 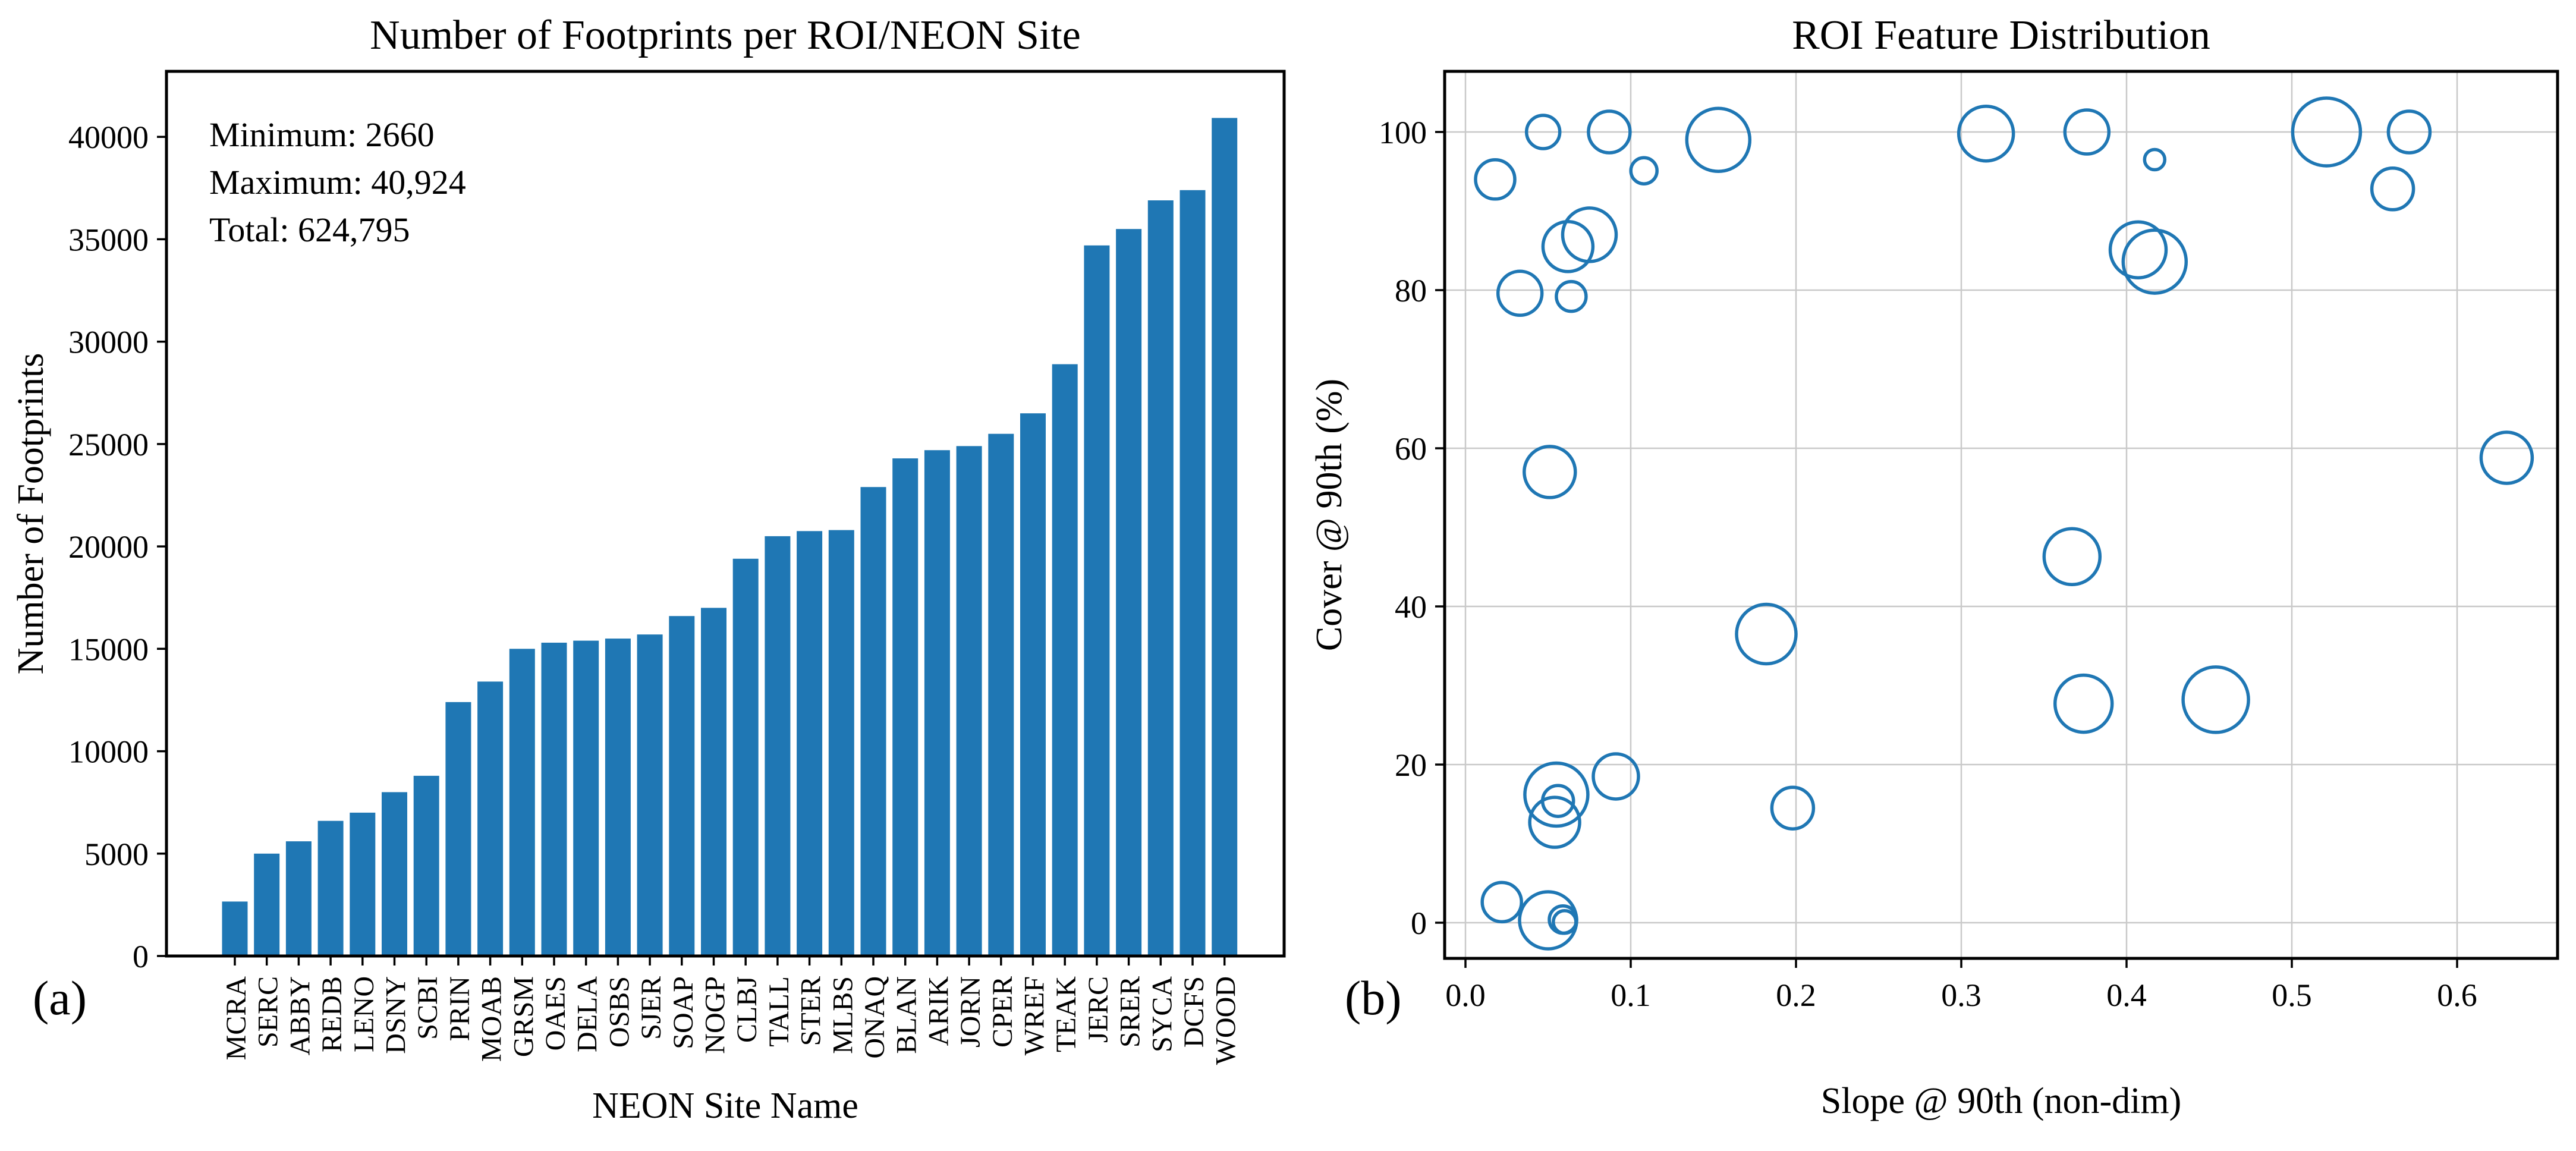 What do you see at coordinates (650, 795) in the screenshot?
I see `bar-SJER` at bounding box center [650, 795].